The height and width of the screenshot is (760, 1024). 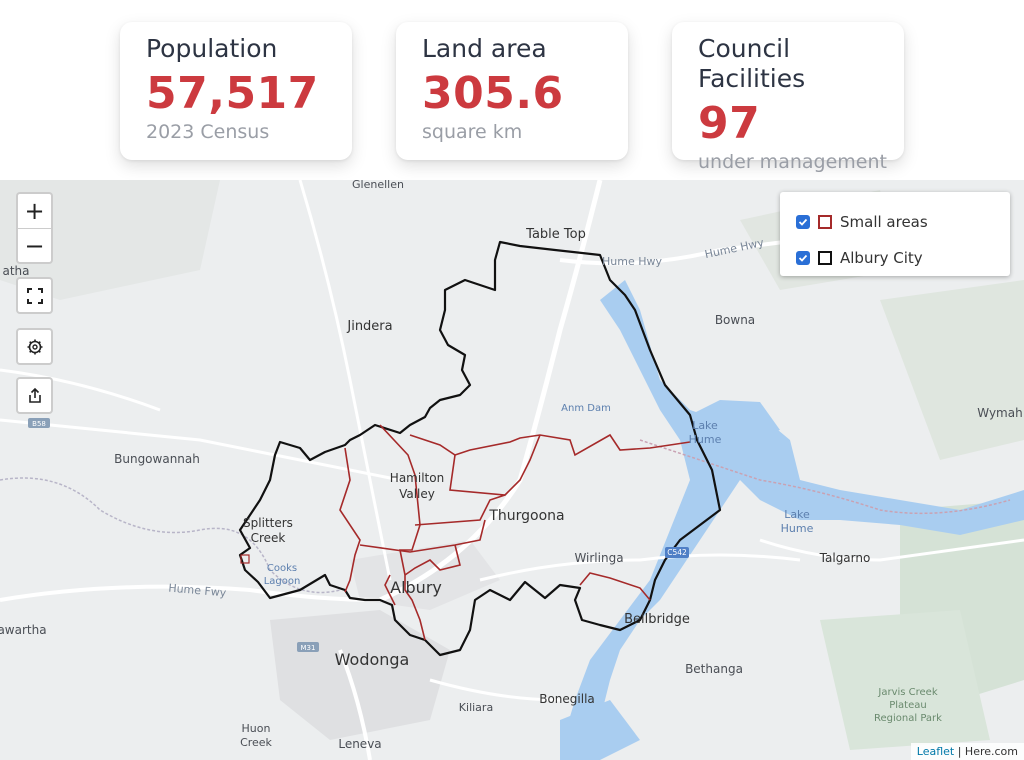 What do you see at coordinates (729, 123) in the screenshot?
I see `stat-value: 97` at bounding box center [729, 123].